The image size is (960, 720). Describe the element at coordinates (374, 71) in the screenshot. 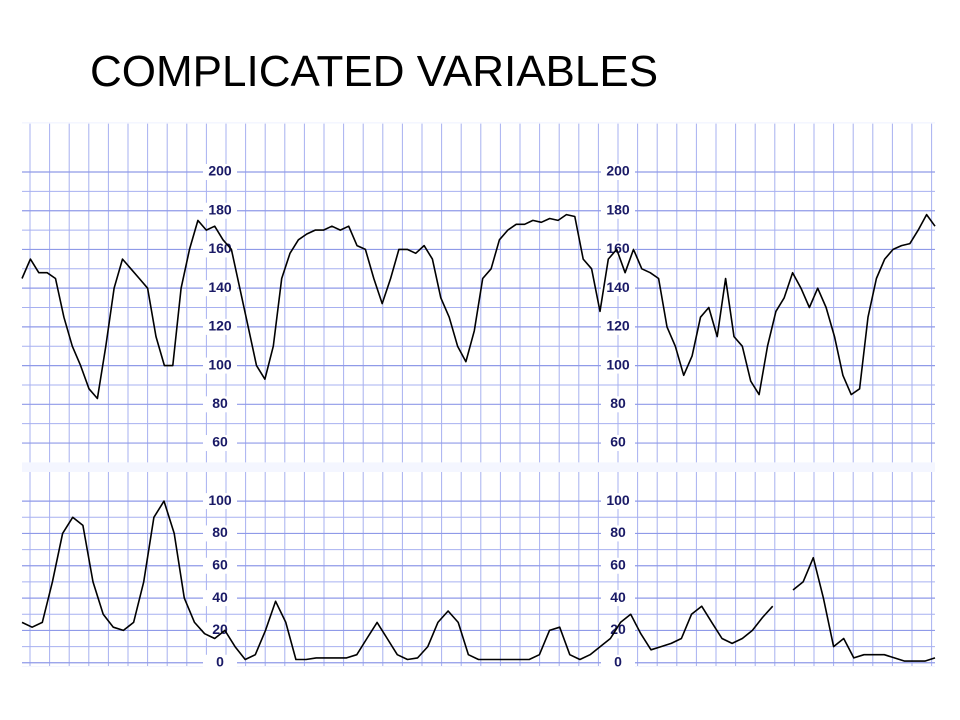

I see `slide-title: COMPLICATED VARIABLES` at that location.